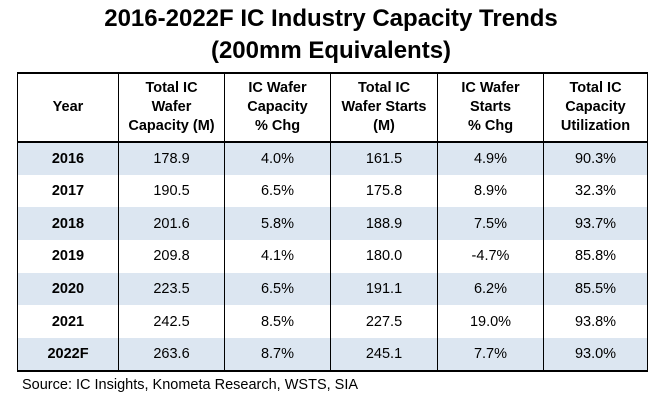  I want to click on header-year-line: Year, so click(68, 107).